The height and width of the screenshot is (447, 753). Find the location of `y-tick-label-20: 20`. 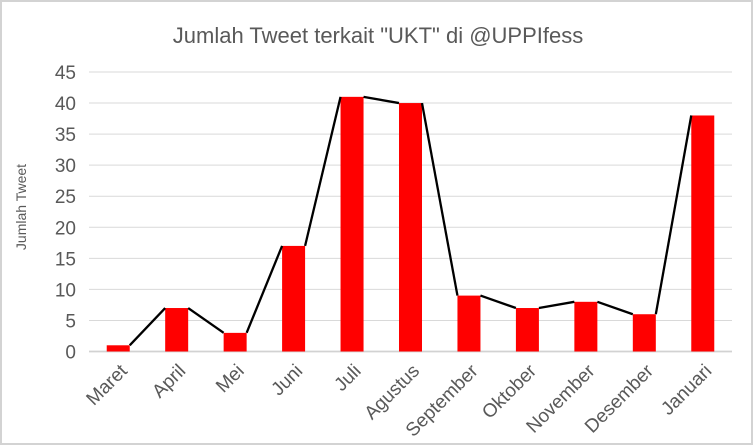

y-tick-label-20: 20 is located at coordinates (65, 228).